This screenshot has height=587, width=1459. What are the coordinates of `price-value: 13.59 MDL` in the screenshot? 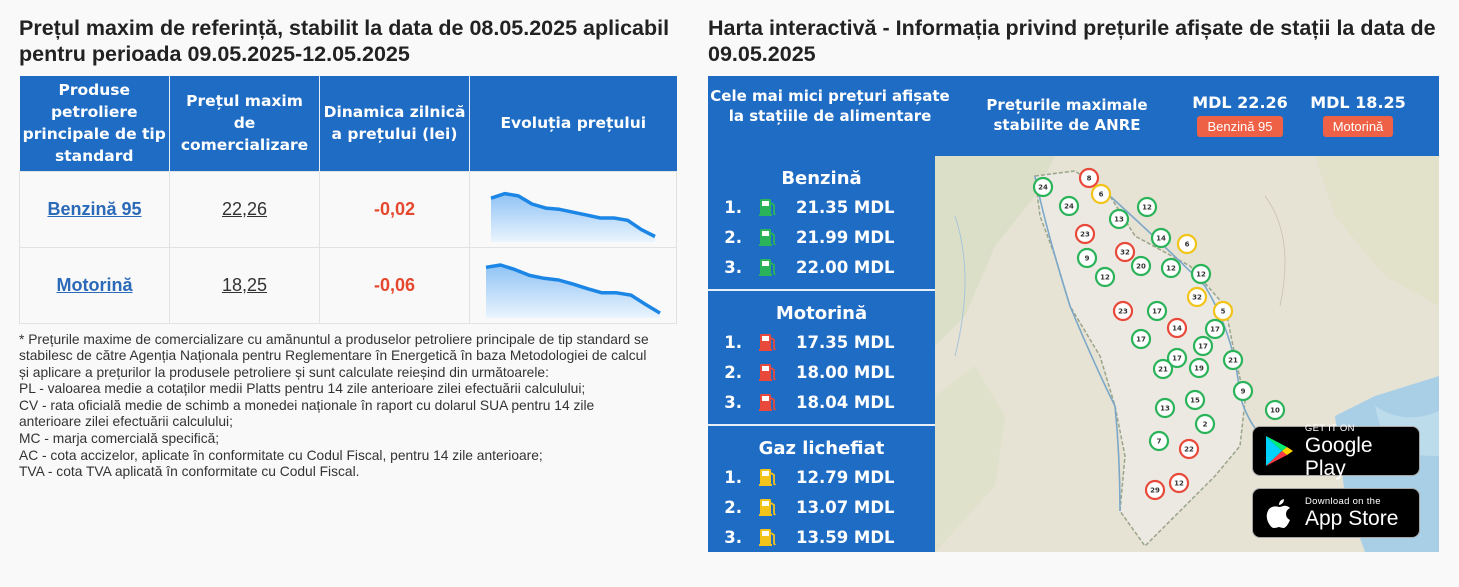 It's located at (845, 537).